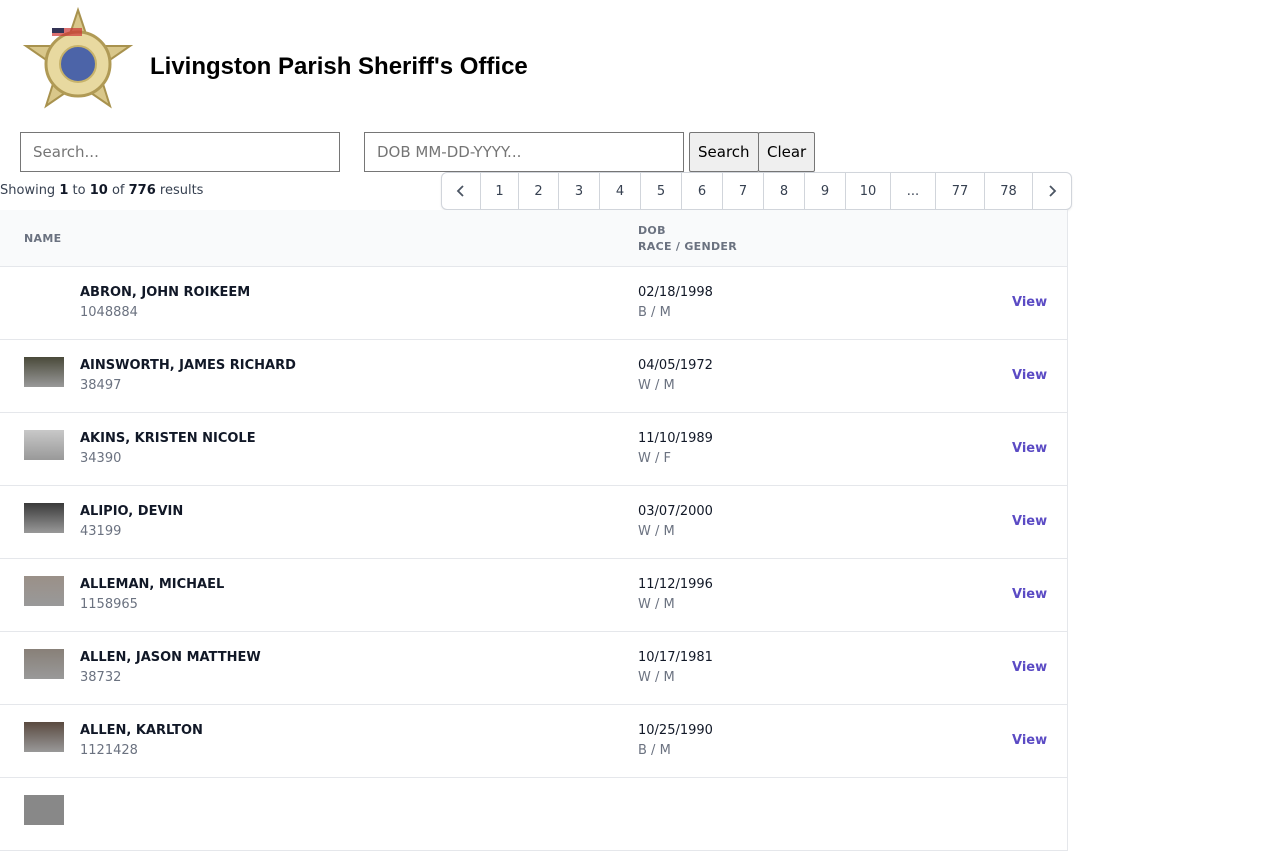 The width and height of the screenshot is (1280, 851). What do you see at coordinates (339, 66) in the screenshot?
I see `page-title: Livingston Parish Sheriff's Office` at bounding box center [339, 66].